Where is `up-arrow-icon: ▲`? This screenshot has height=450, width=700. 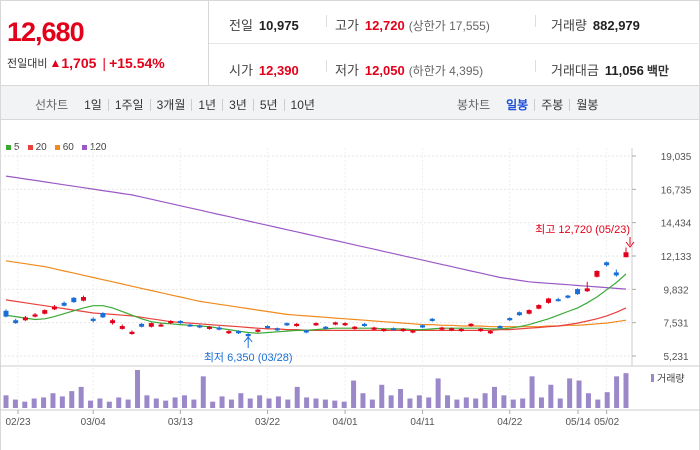
up-arrow-icon: ▲ is located at coordinates (55, 63).